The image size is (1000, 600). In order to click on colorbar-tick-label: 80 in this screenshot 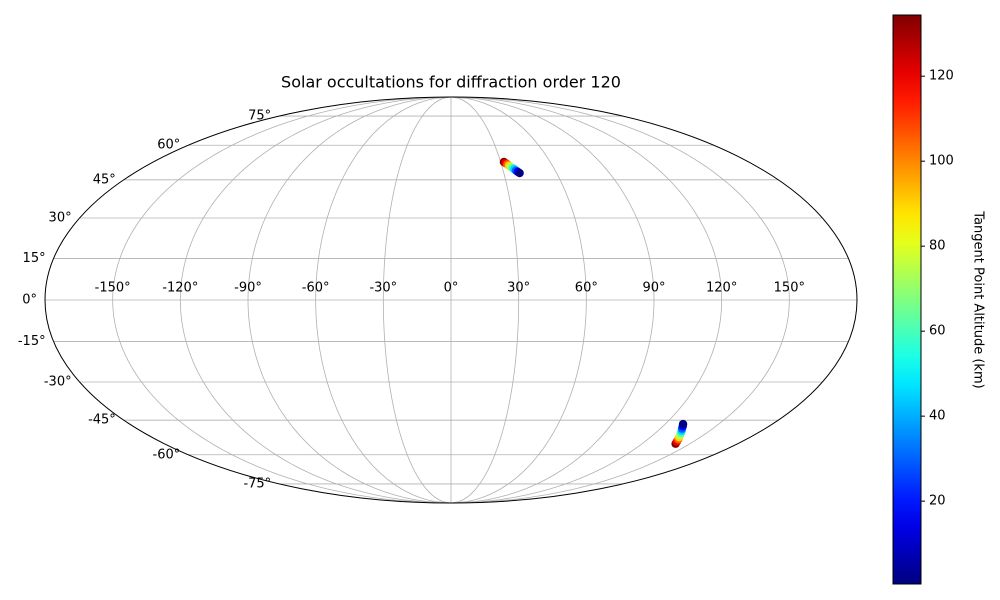, I will do `click(937, 246)`.